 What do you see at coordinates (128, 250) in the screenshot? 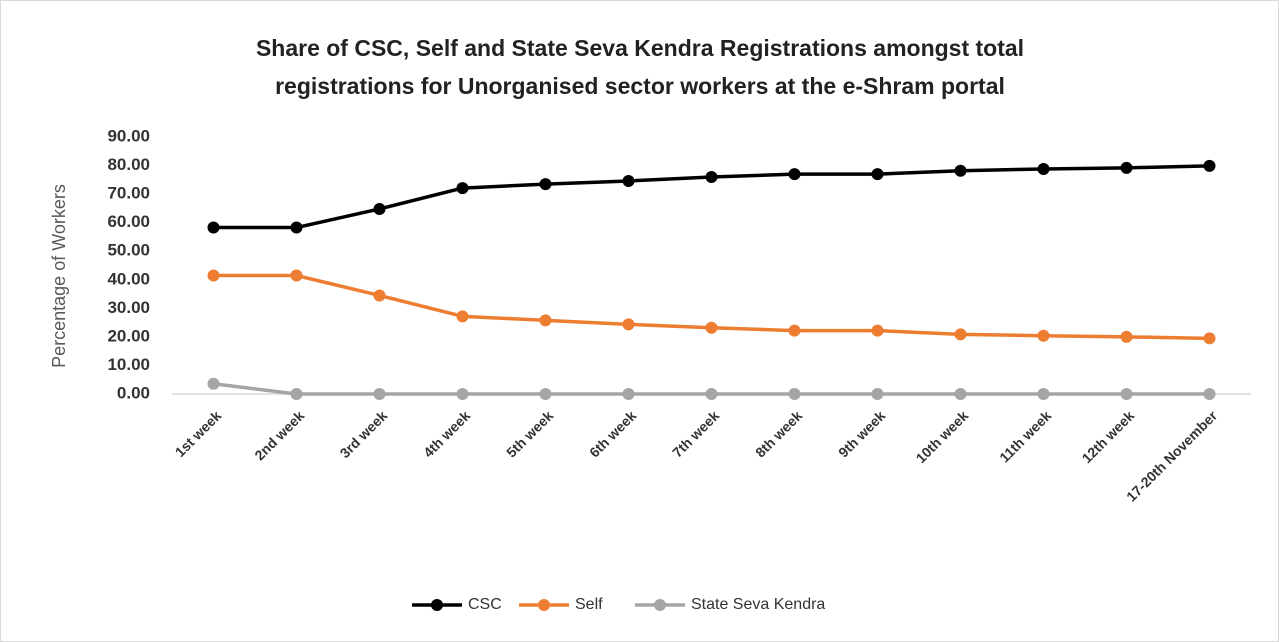
I see `y-tick-label: 50.00` at bounding box center [128, 250].